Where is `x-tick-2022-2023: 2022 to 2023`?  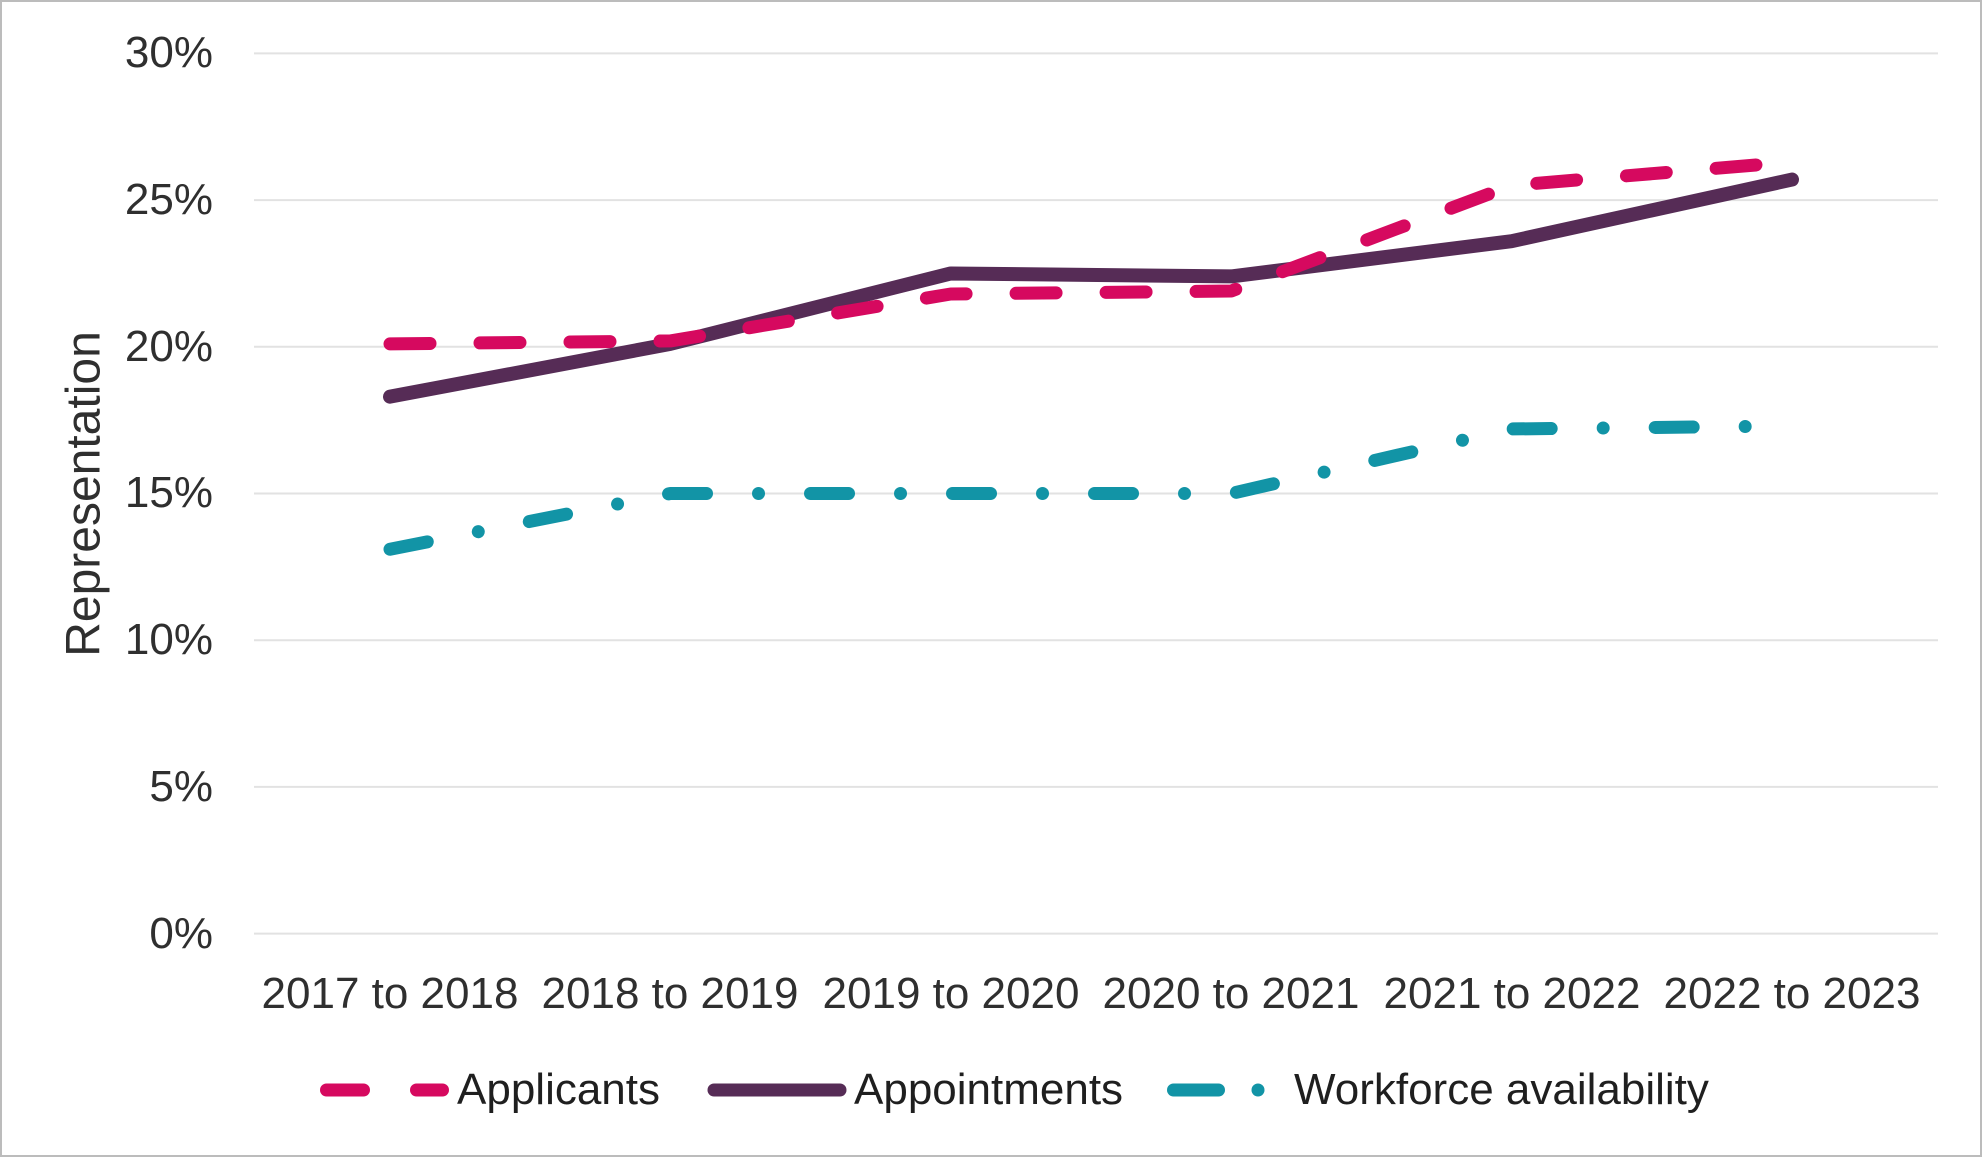
x-tick-2022-2023: 2022 to 2023 is located at coordinates (1792, 993).